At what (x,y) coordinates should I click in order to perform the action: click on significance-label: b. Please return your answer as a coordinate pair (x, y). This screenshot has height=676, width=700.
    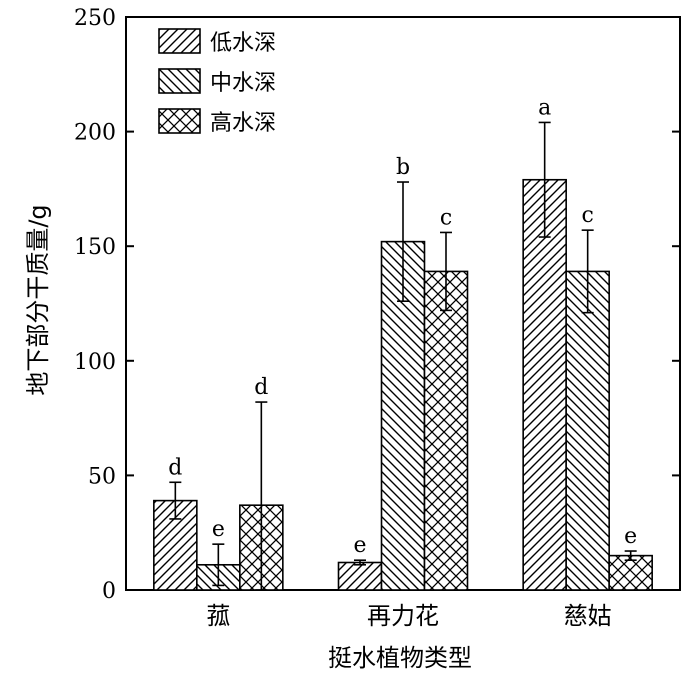
    Looking at the image, I should click on (403, 167).